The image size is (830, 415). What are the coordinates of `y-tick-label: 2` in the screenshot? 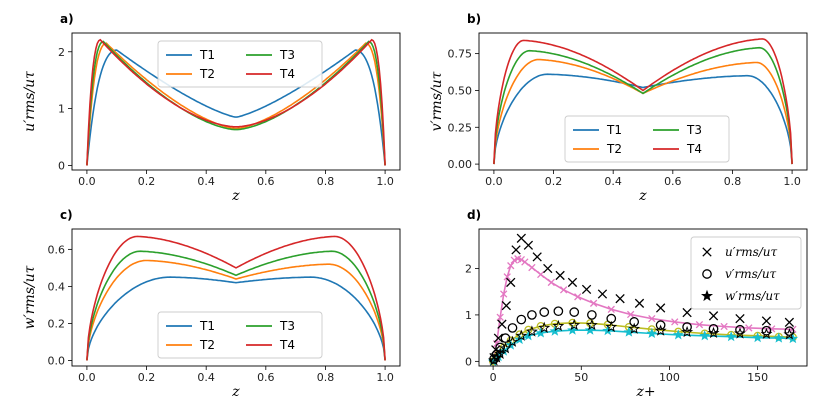 It's located at (61, 52).